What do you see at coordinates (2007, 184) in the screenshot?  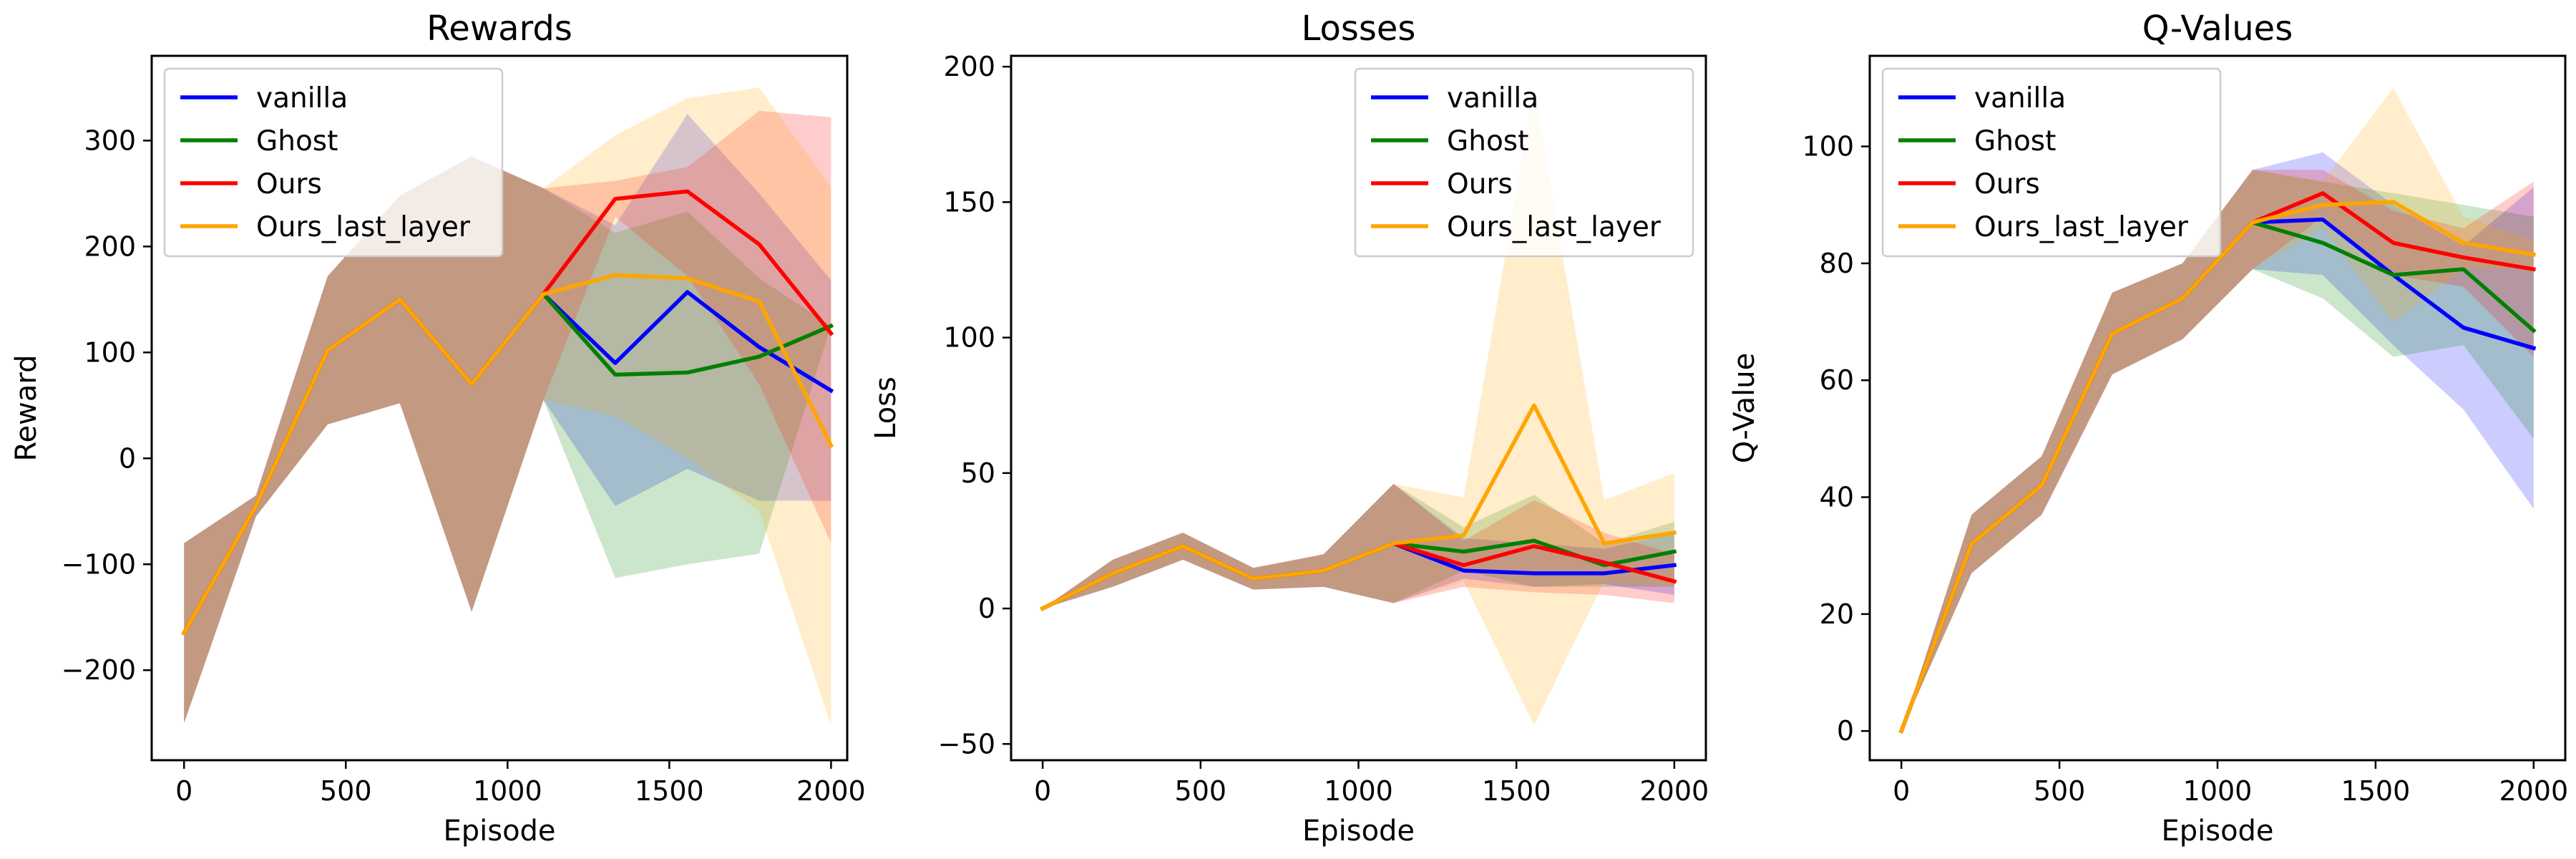 I see `qvalues-legend-label-ours: Ours` at bounding box center [2007, 184].